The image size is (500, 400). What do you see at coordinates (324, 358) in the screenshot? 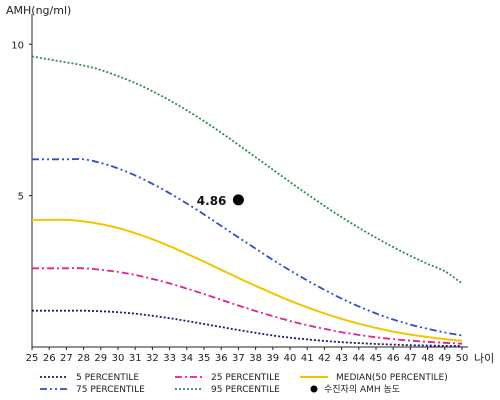
I see `x-tick-label: 42` at bounding box center [324, 358].